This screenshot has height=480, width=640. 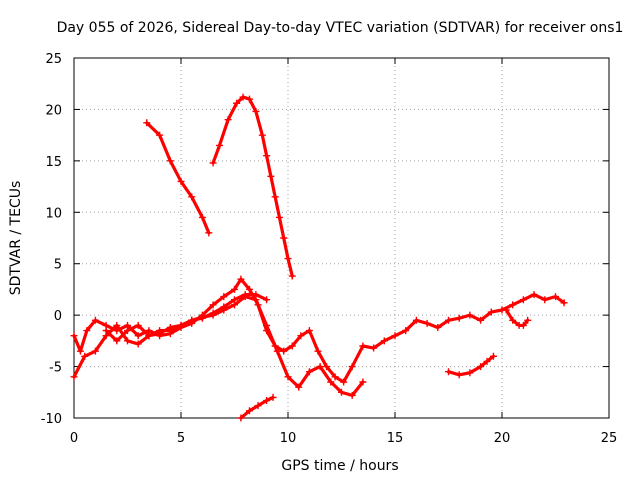 I want to click on x-axis-label: GPS time / hours, so click(x=339, y=466).